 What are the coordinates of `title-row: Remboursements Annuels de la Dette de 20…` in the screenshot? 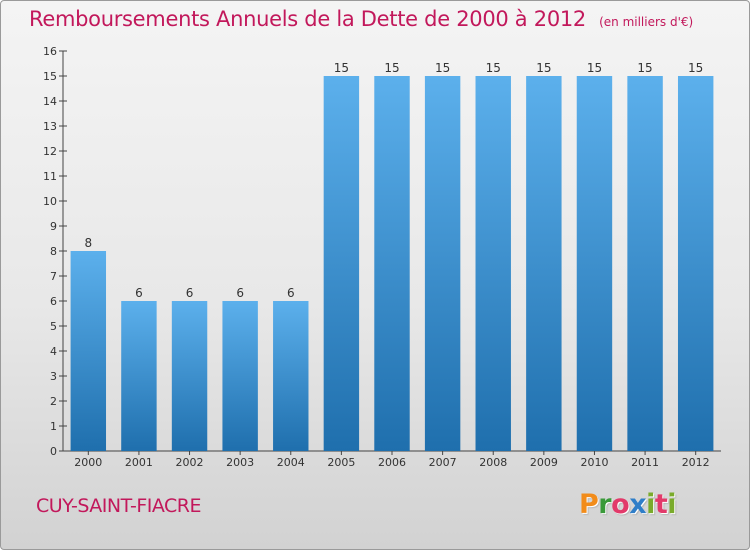 It's located at (361, 19).